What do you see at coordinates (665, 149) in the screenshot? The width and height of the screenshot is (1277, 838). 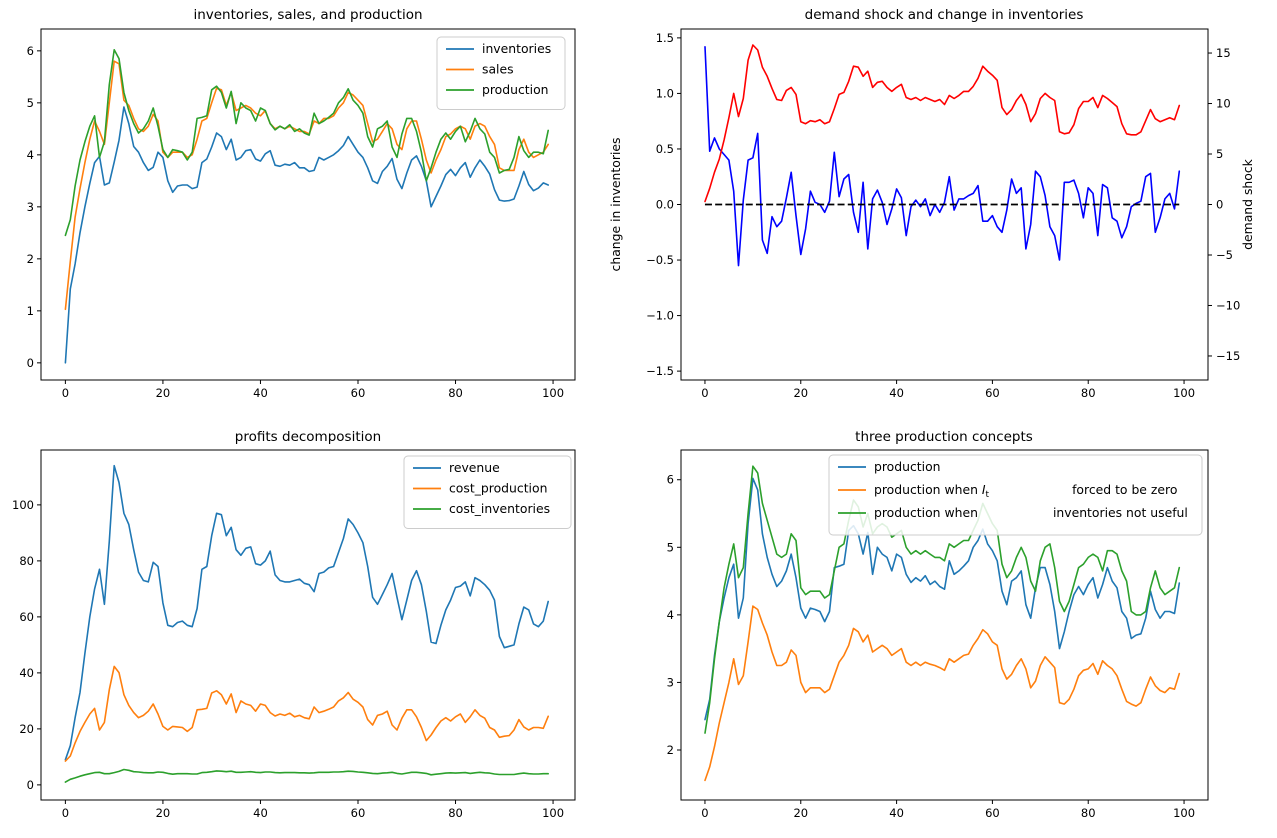 I see `y-tick-label: 0.5` at bounding box center [665, 149].